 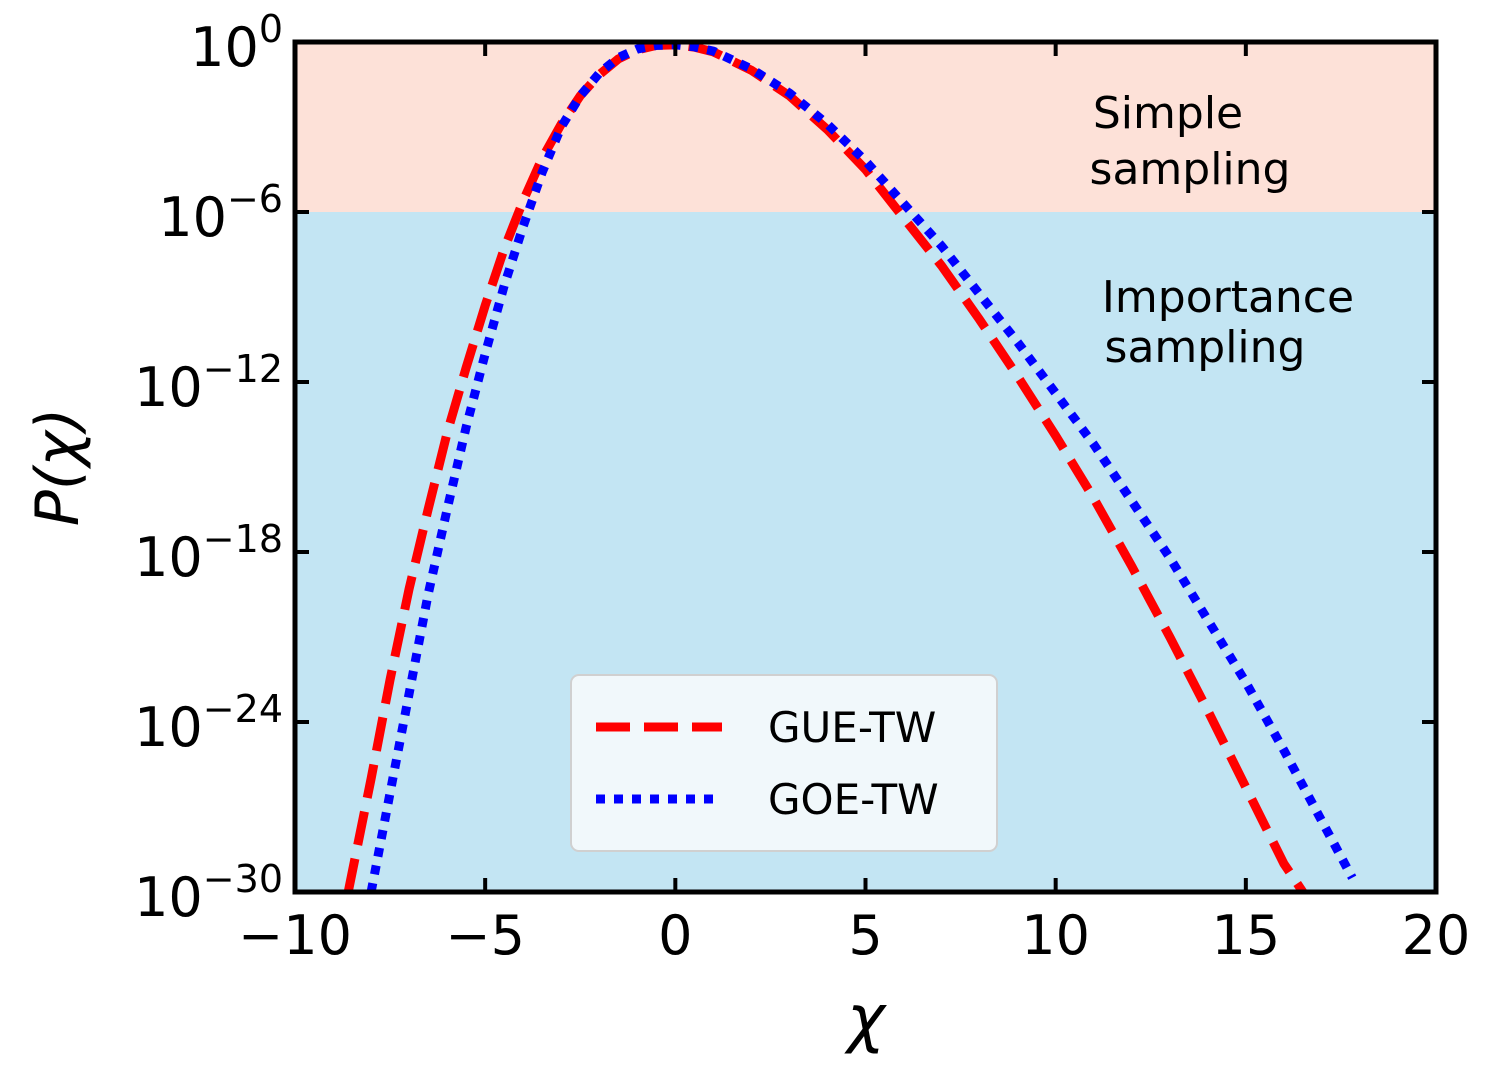 I want to click on x-axis-label: χ, so click(x=865, y=1019).